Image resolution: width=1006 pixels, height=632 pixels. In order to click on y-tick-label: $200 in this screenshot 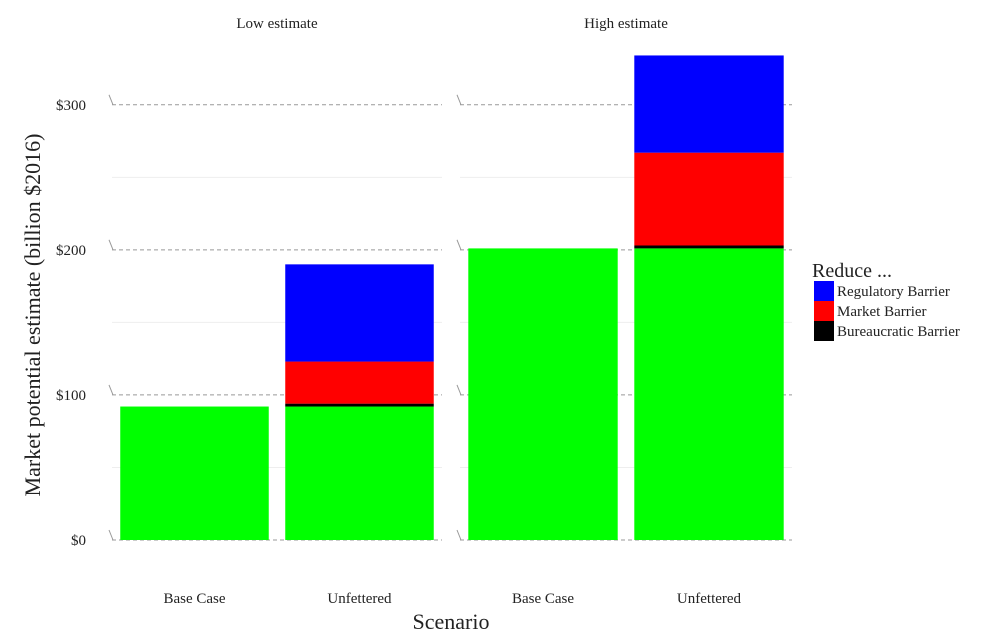, I will do `click(71, 251)`.